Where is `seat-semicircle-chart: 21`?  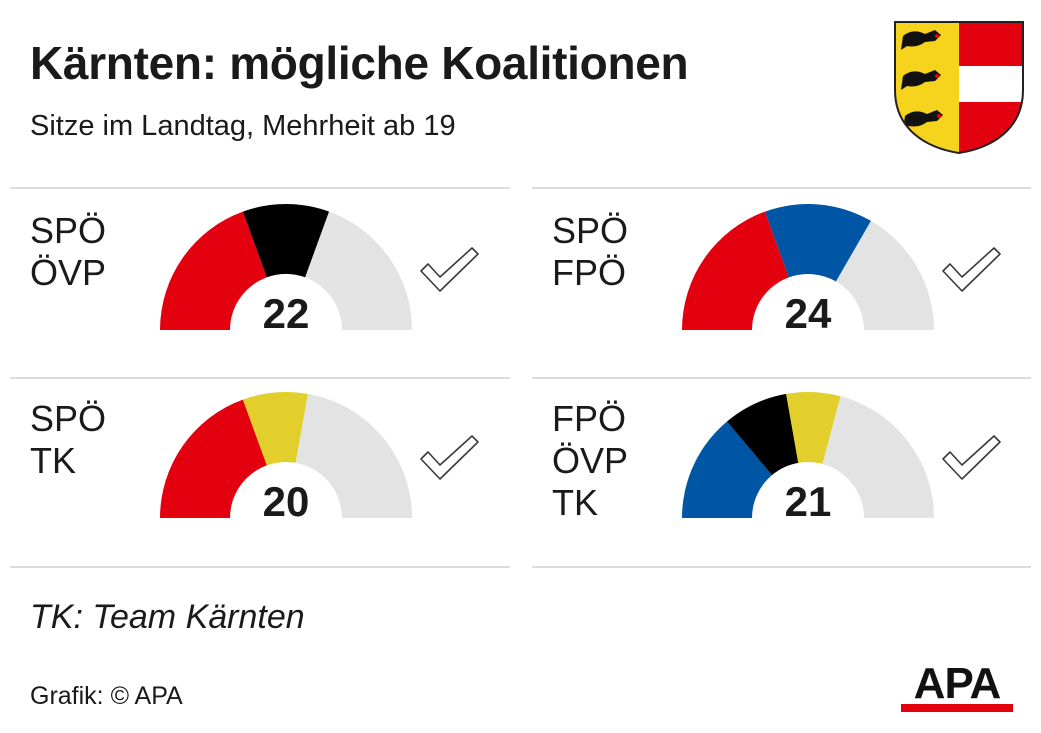
seat-semicircle-chart: 21 is located at coordinates (808, 458).